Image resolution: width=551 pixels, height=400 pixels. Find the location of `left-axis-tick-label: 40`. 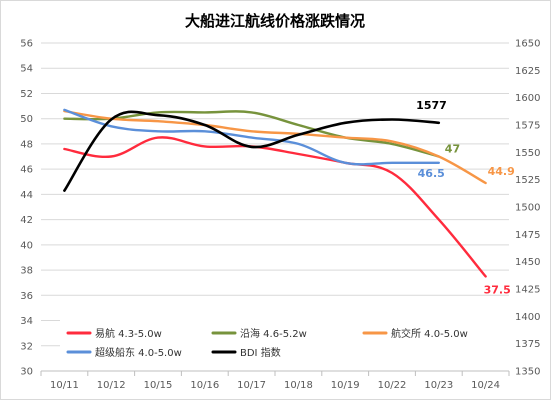

left-axis-tick-label: 40 is located at coordinates (26, 245).